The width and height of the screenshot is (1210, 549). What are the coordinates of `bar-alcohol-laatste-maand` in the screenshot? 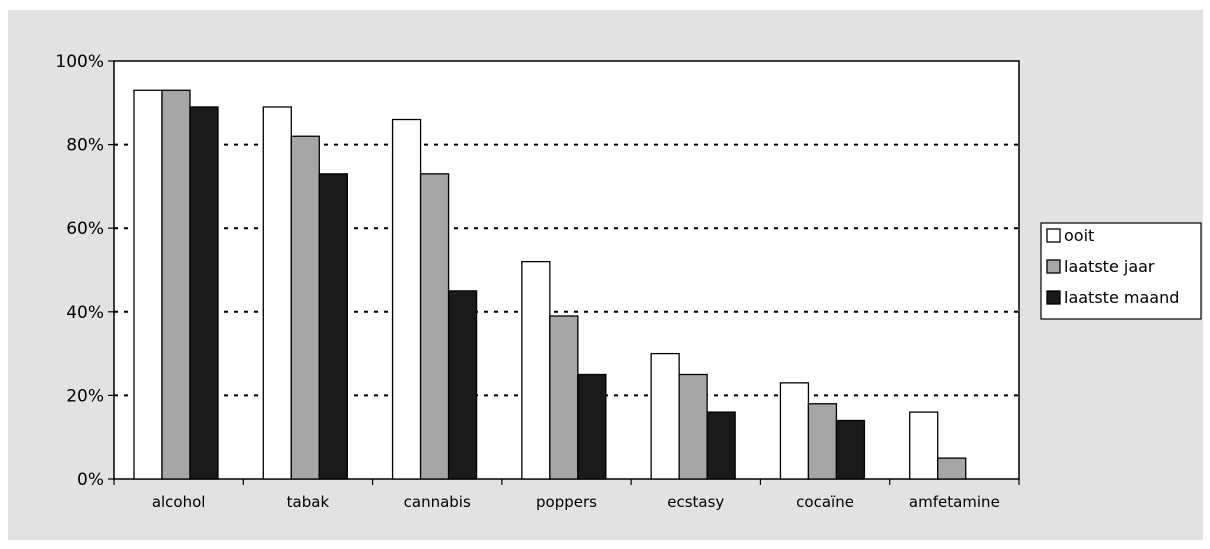 It's located at (204, 293).